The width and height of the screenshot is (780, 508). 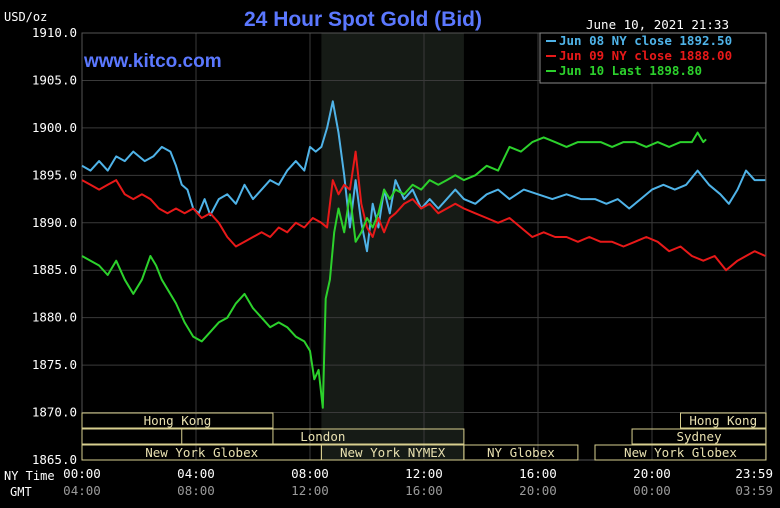 I want to click on market-session-label: London, so click(x=322, y=436).